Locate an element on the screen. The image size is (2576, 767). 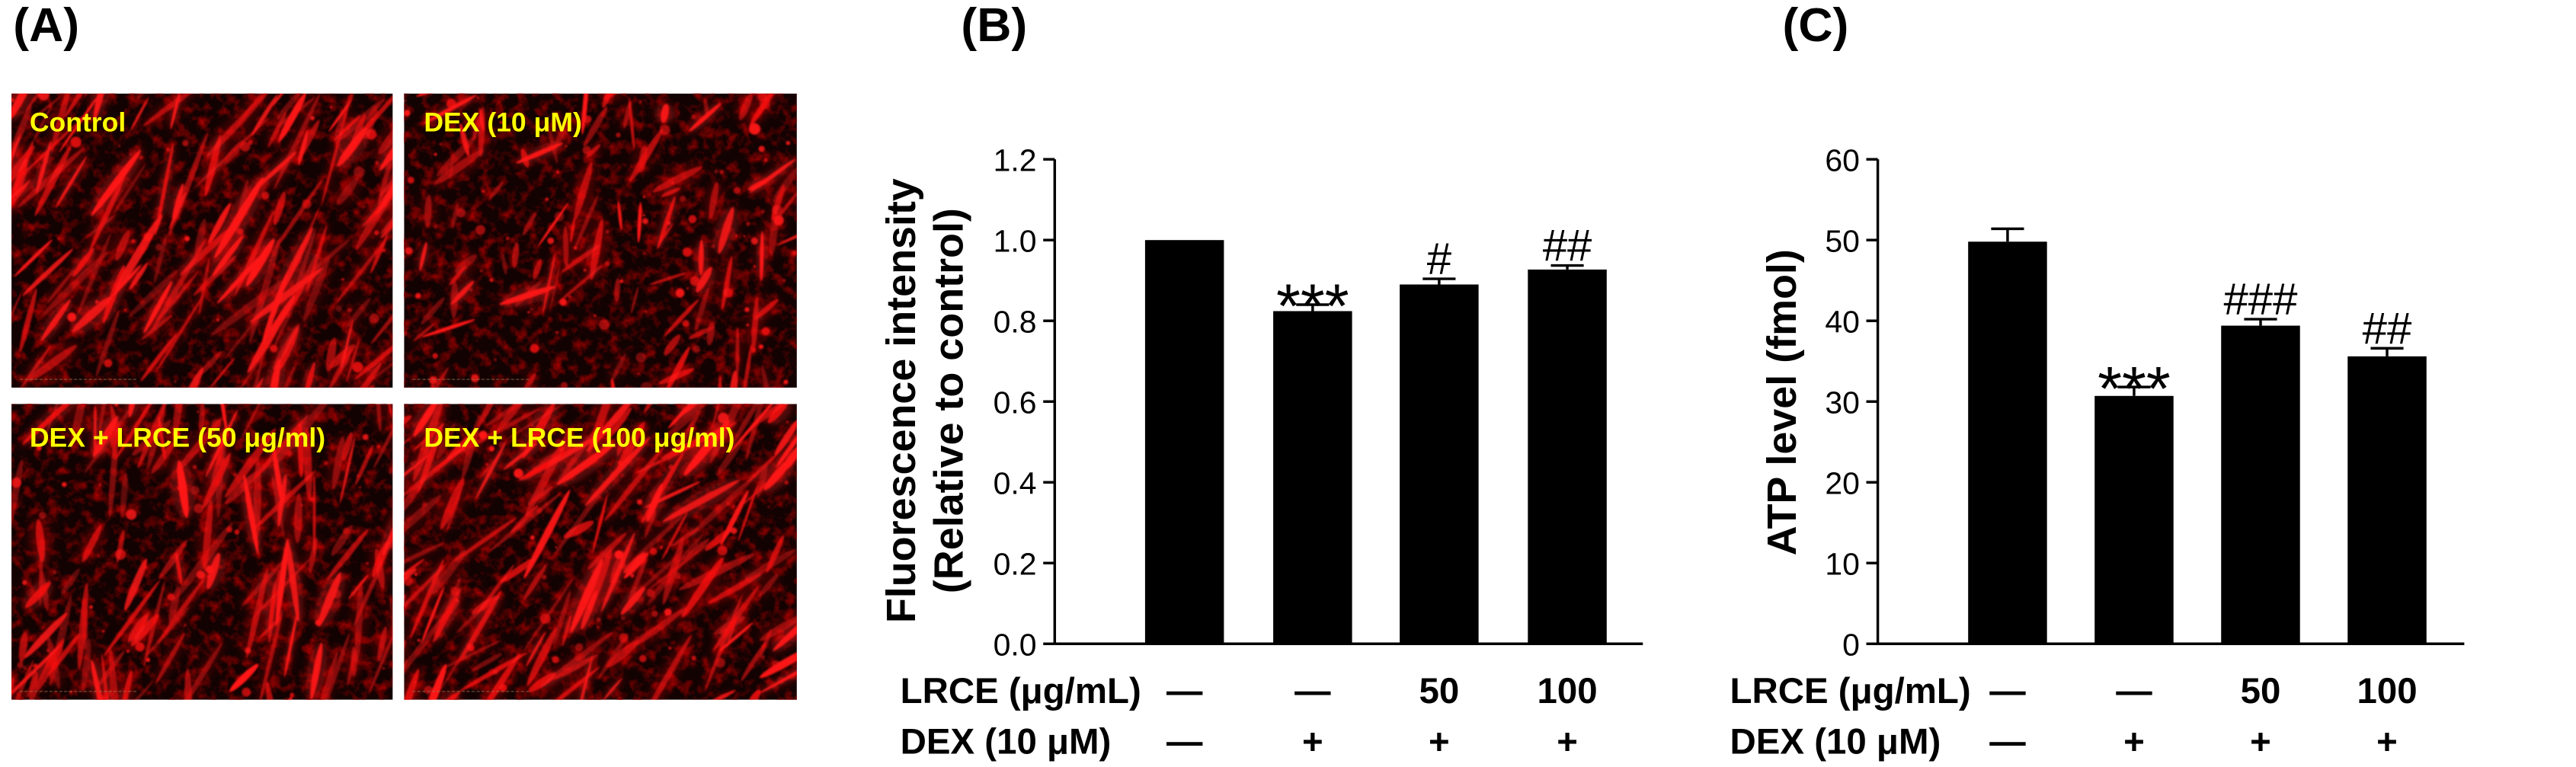
y-tick-label: 10 is located at coordinates (1842, 563).